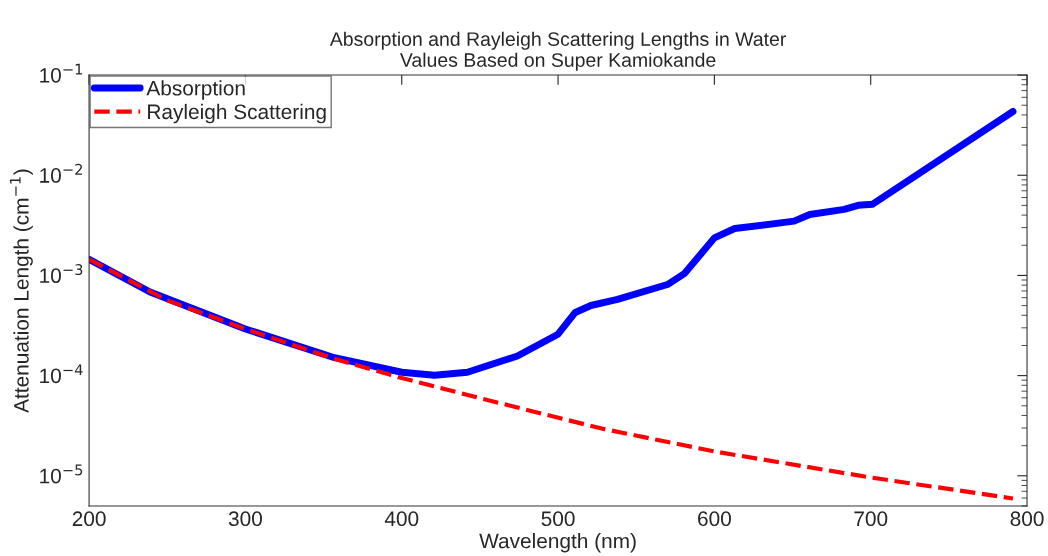  Describe the element at coordinates (245, 519) in the screenshot. I see `x-tick-label: 300` at that location.